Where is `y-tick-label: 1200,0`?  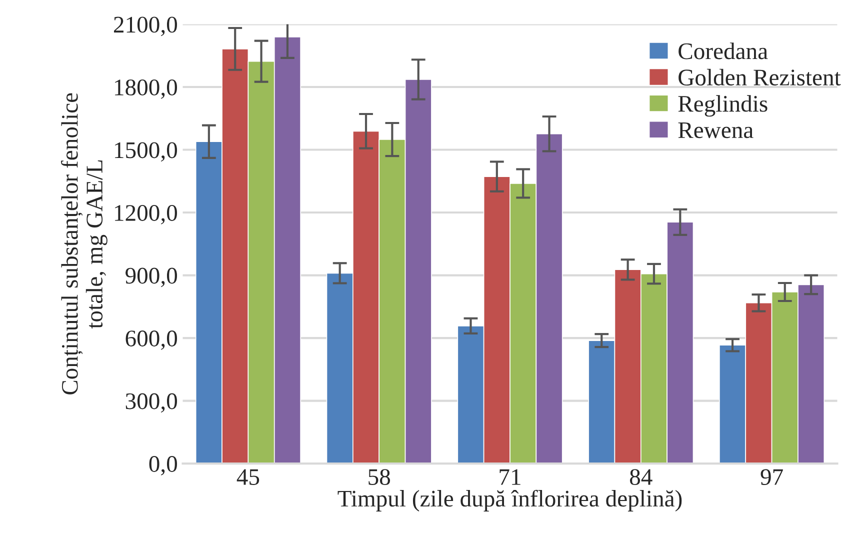 y-tick-label: 1200,0 is located at coordinates (146, 214).